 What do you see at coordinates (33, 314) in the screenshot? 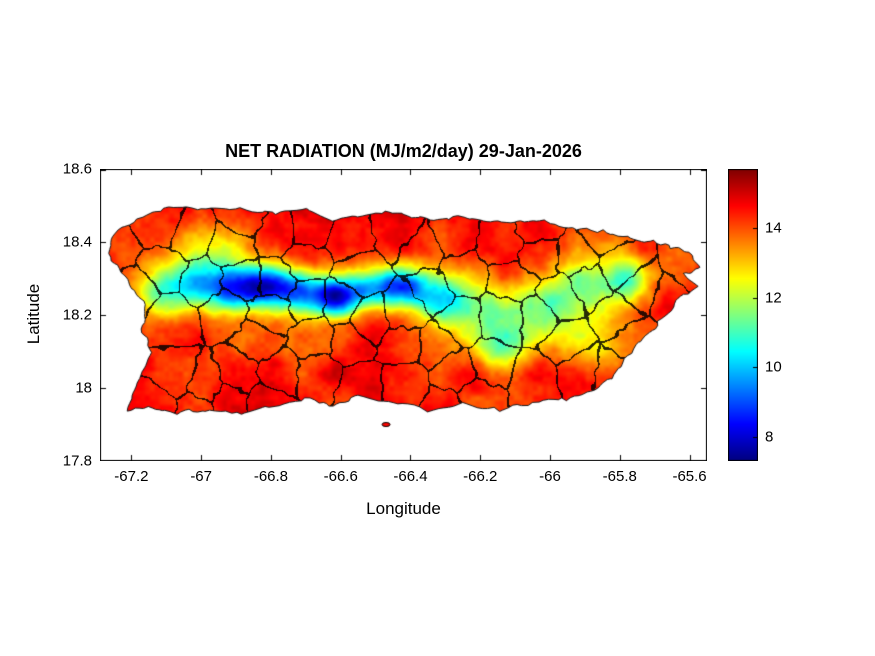
I see `y-axis-label: Latitude` at bounding box center [33, 314].